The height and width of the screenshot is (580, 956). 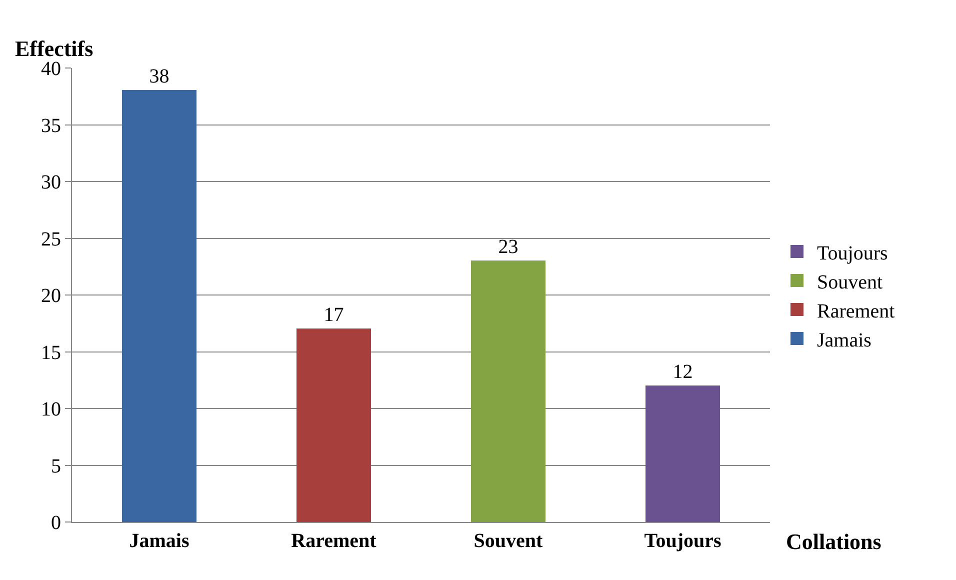 I want to click on y-tick-label: 0, so click(x=56, y=523).